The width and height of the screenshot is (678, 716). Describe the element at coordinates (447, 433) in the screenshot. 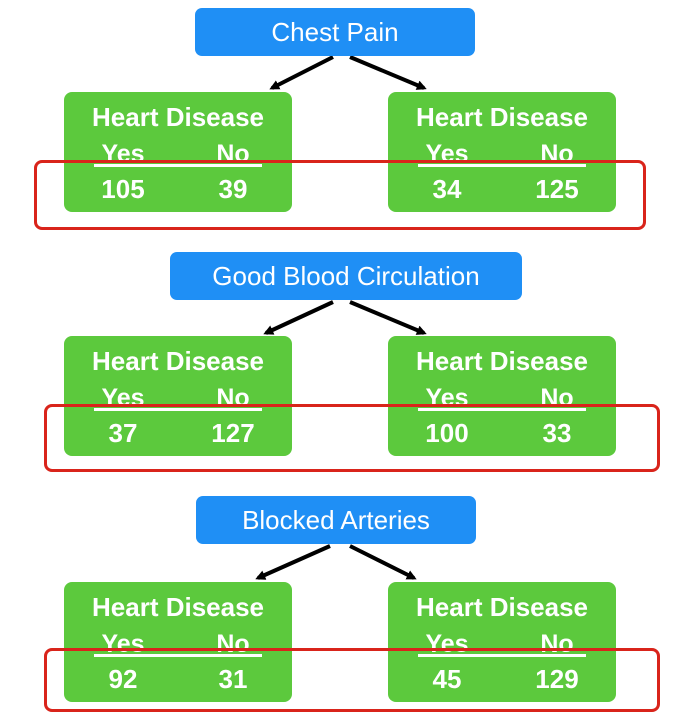

I see `yes-count: 100` at that location.